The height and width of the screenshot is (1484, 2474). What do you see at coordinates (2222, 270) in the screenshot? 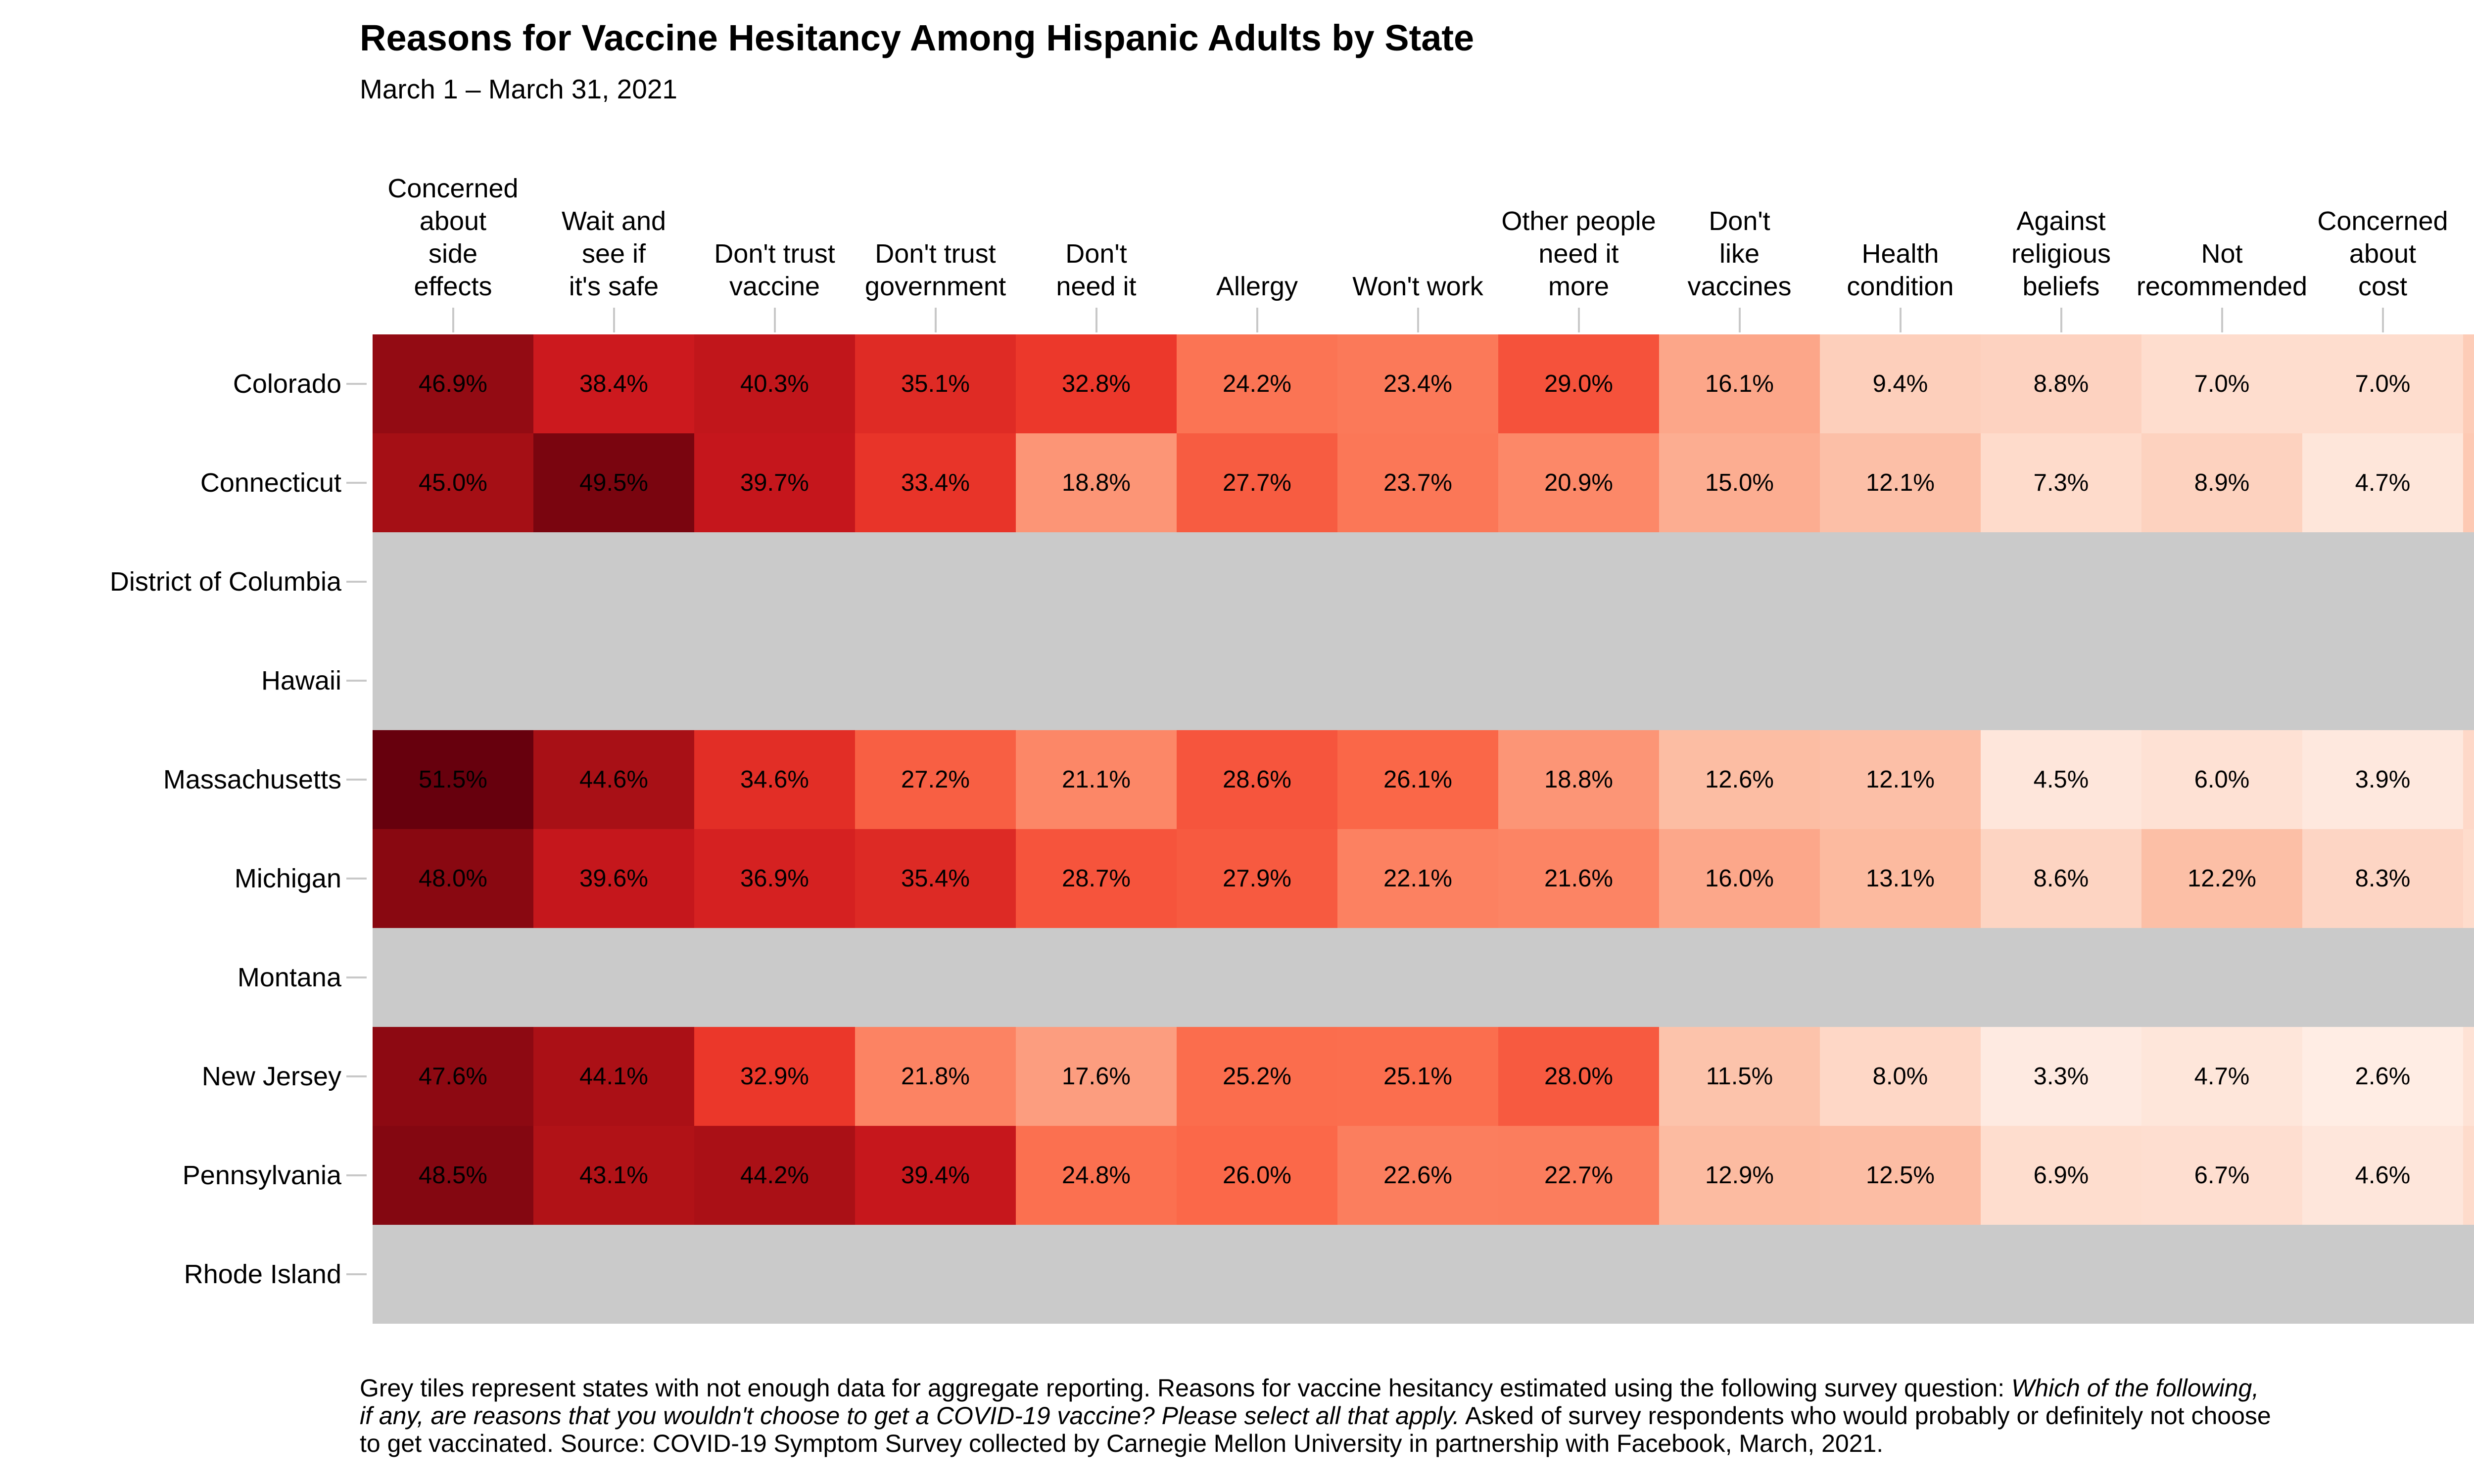
I see `column-header-12: Not recommended` at bounding box center [2222, 270].